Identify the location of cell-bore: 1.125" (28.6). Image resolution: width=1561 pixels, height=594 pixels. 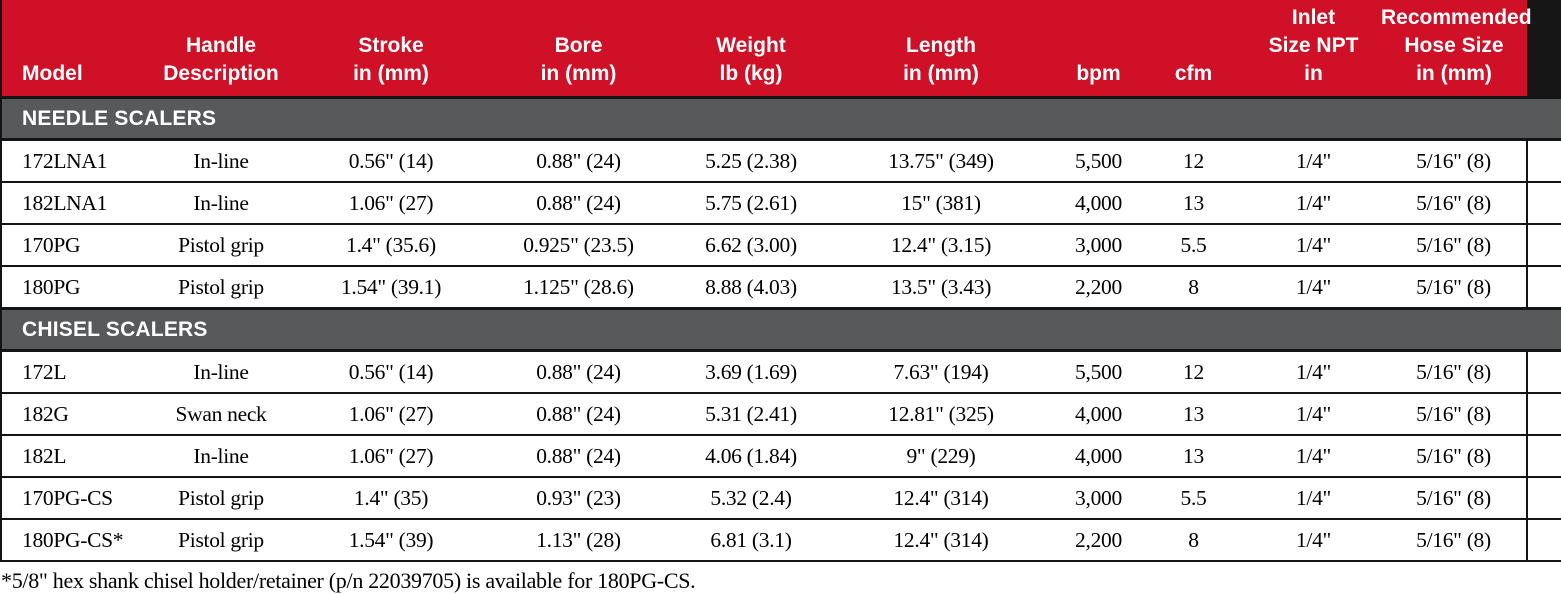
(578, 288).